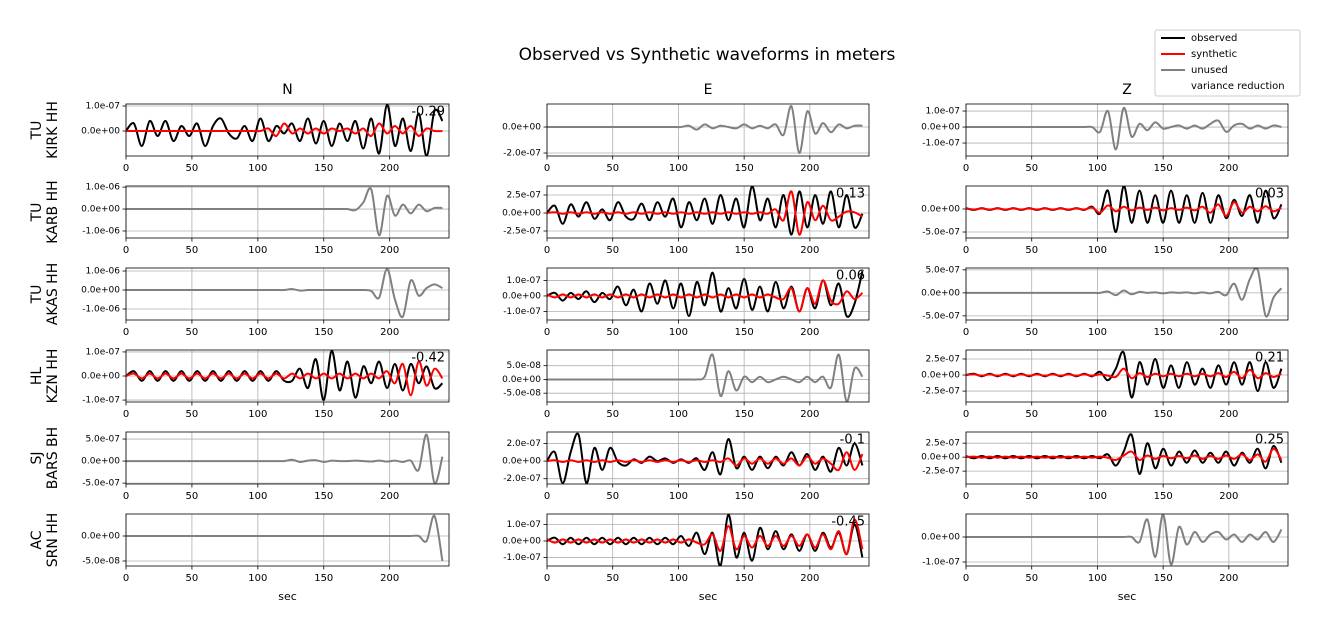 The height and width of the screenshot is (634, 1329). I want to click on legend-box, so click(1227, 63).